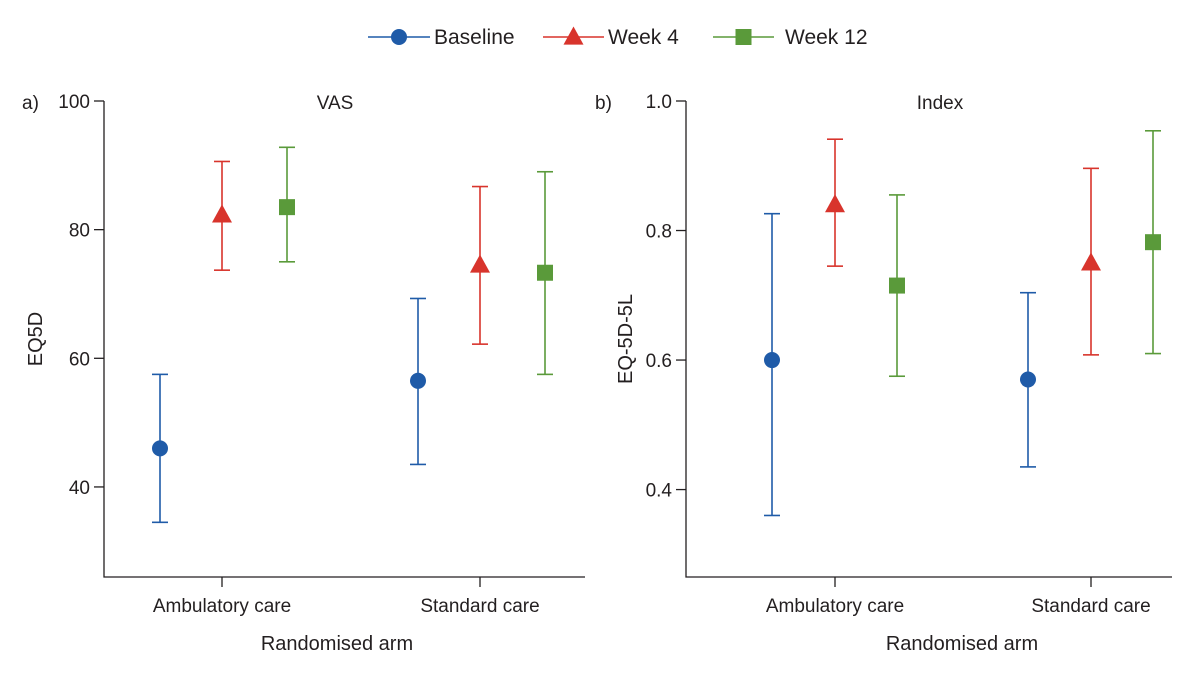  What do you see at coordinates (79, 231) in the screenshot?
I see `y-tick-label: 80` at bounding box center [79, 231].